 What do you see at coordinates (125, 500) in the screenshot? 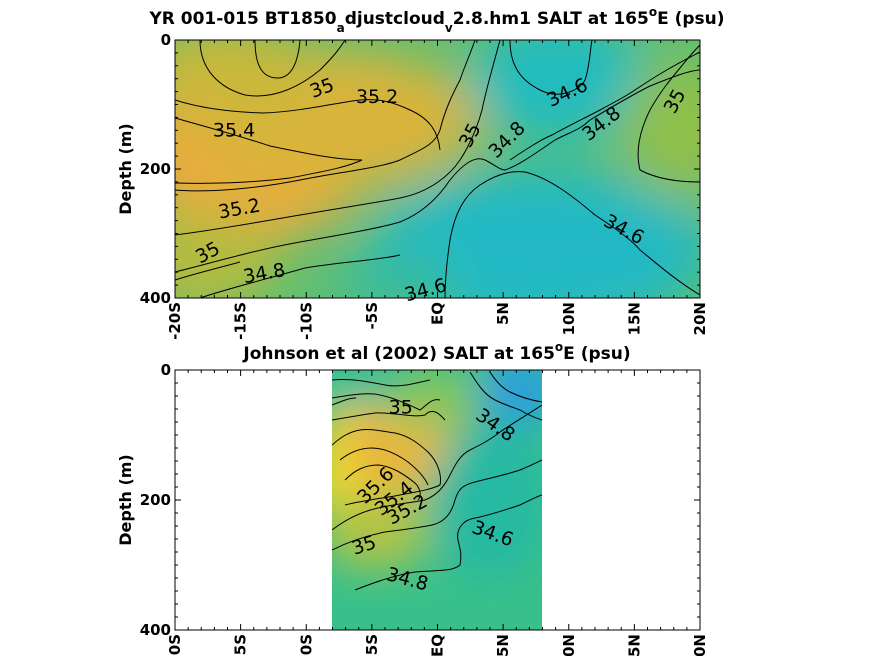
I see `y-axis-label-observations: Depth (m)` at bounding box center [125, 500].